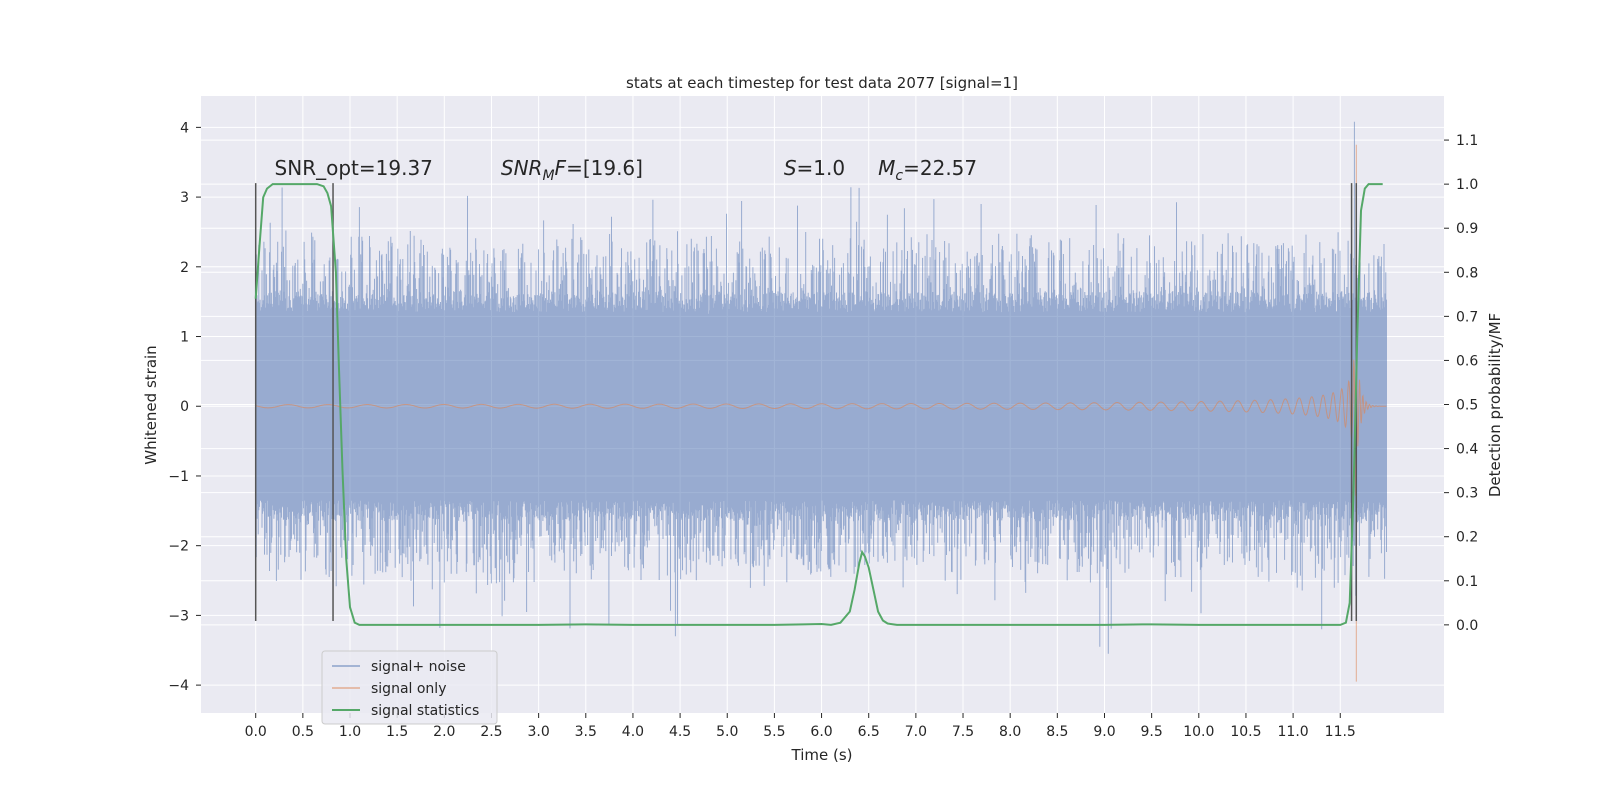 This screenshot has height=800, width=1600. What do you see at coordinates (178, 547) in the screenshot?
I see `y-tick-label: −2` at bounding box center [178, 547].